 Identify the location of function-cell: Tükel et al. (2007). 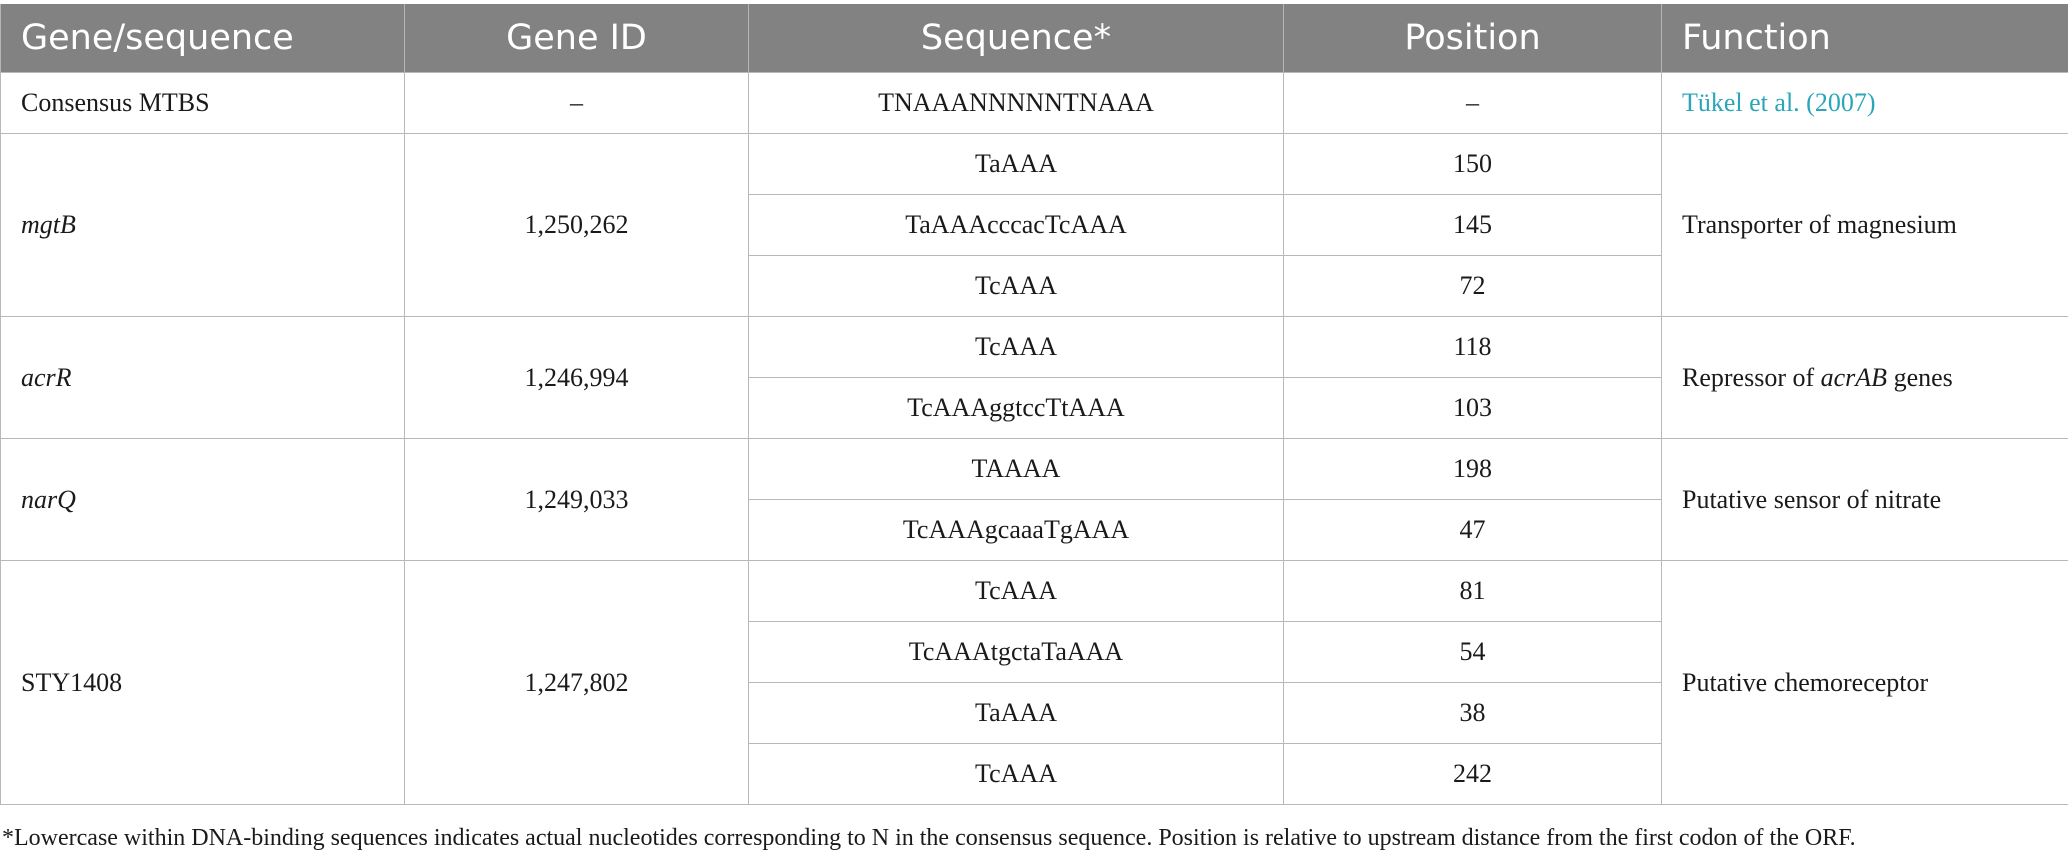
(1864, 103).